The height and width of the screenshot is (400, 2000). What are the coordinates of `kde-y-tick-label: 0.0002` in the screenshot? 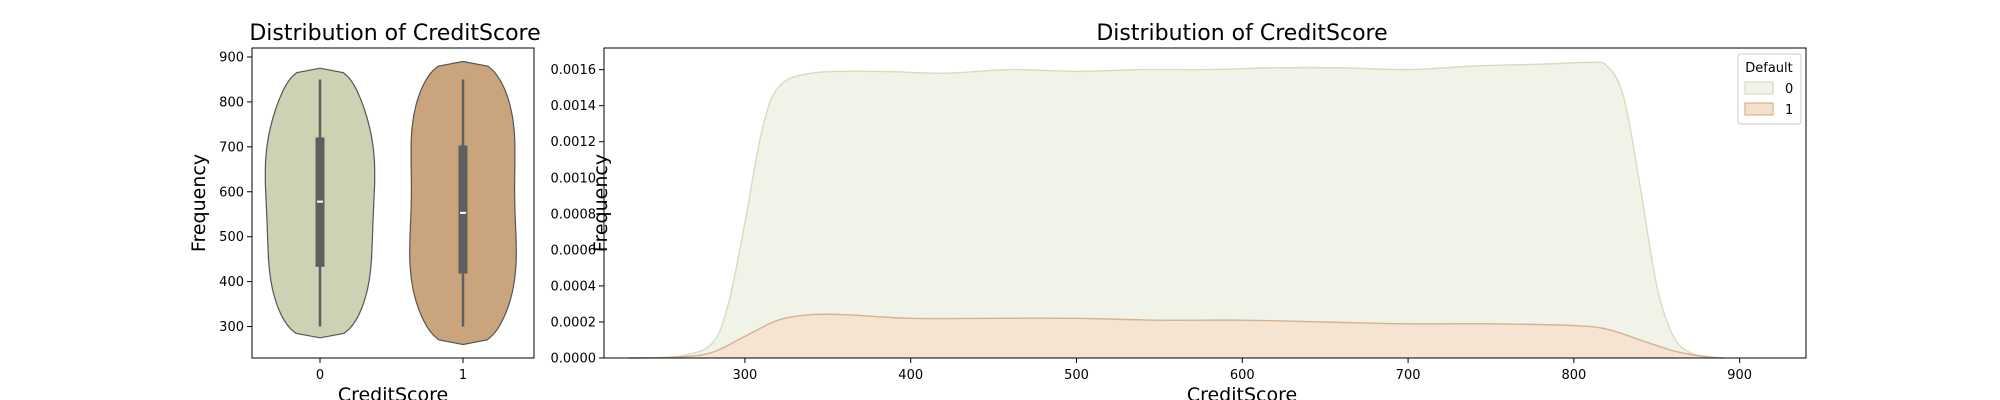 It's located at (574, 322).